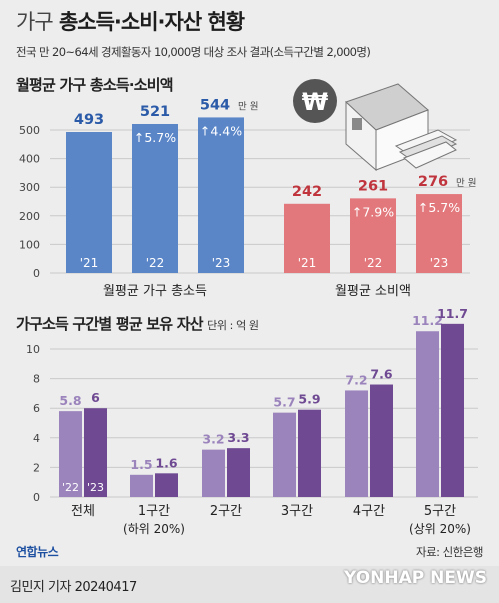 This screenshot has height=603, width=499. What do you see at coordinates (70, 400) in the screenshot?
I see `bar-value-label: 5.8` at bounding box center [70, 400].